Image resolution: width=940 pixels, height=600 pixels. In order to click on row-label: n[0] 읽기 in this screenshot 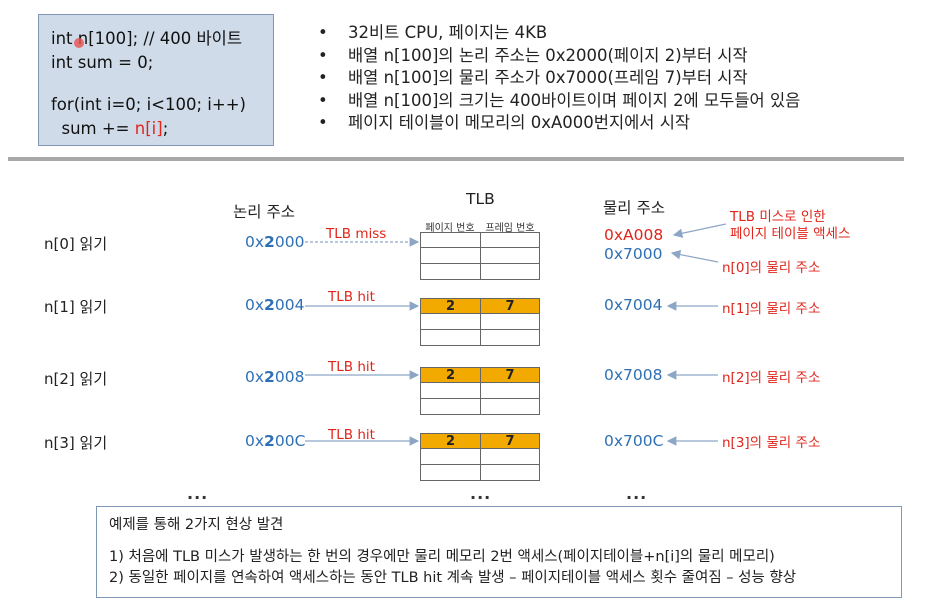, I will do `click(76, 244)`.